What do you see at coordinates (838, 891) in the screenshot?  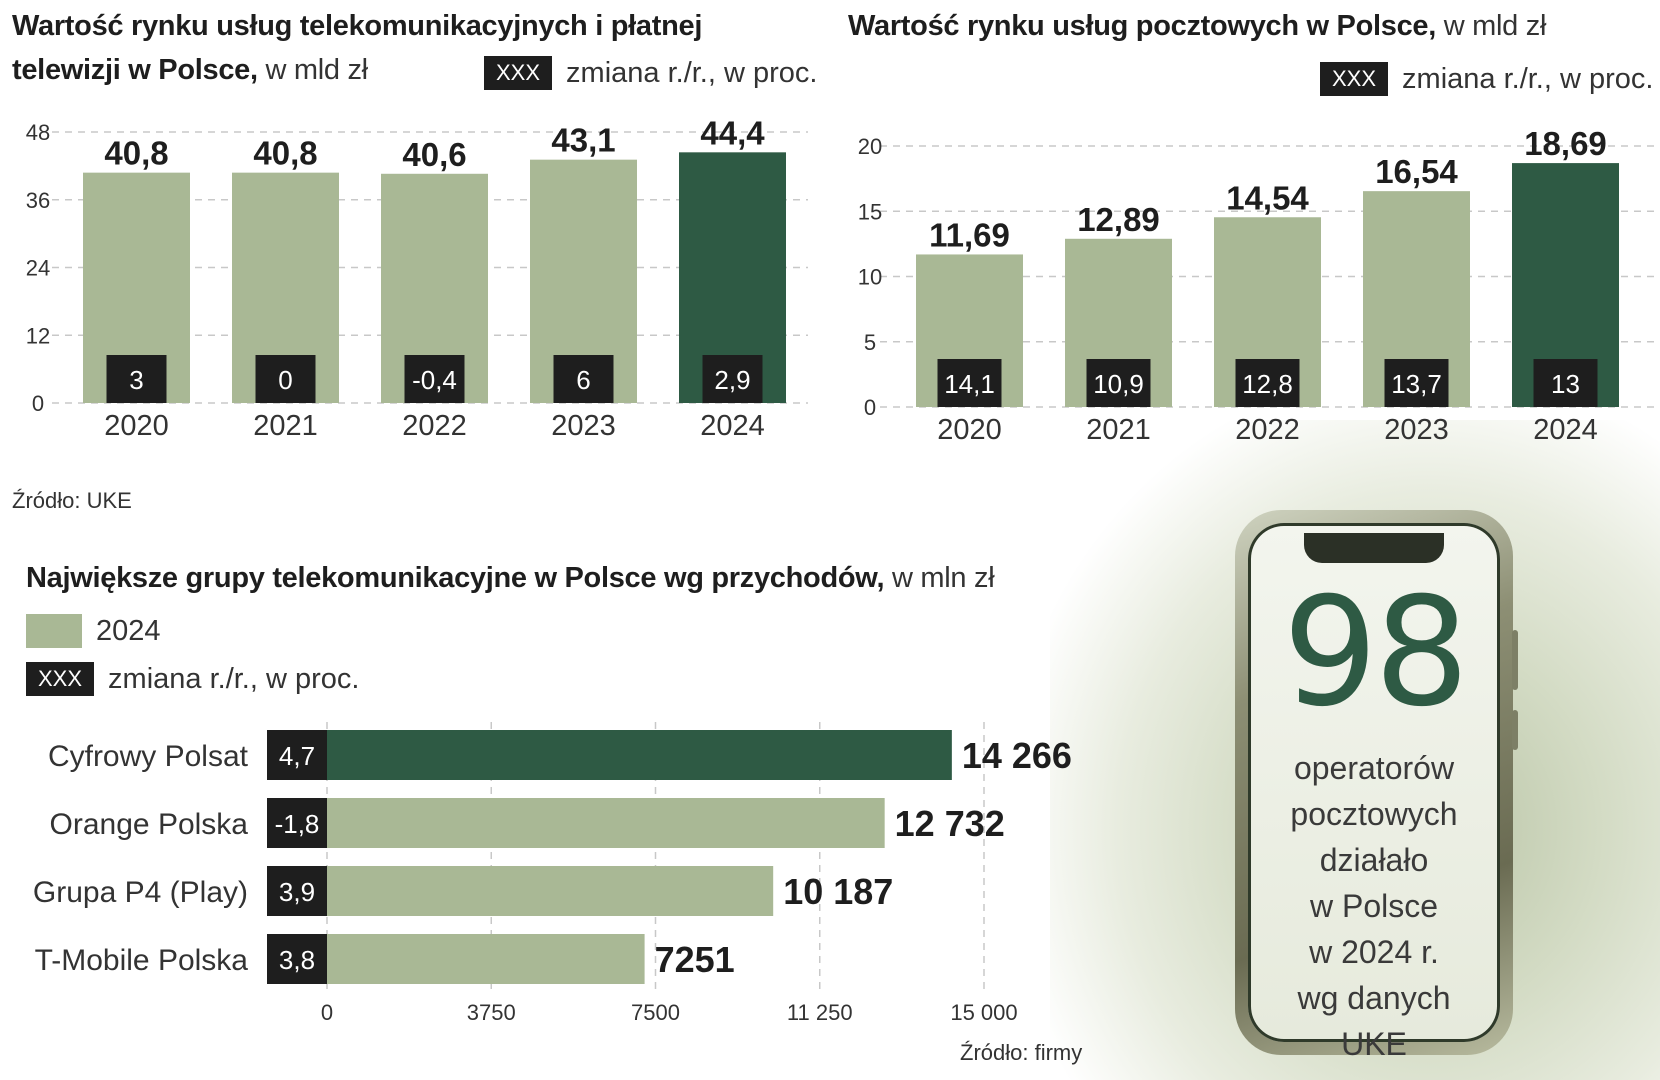 I see `data-label: 10 187` at bounding box center [838, 891].